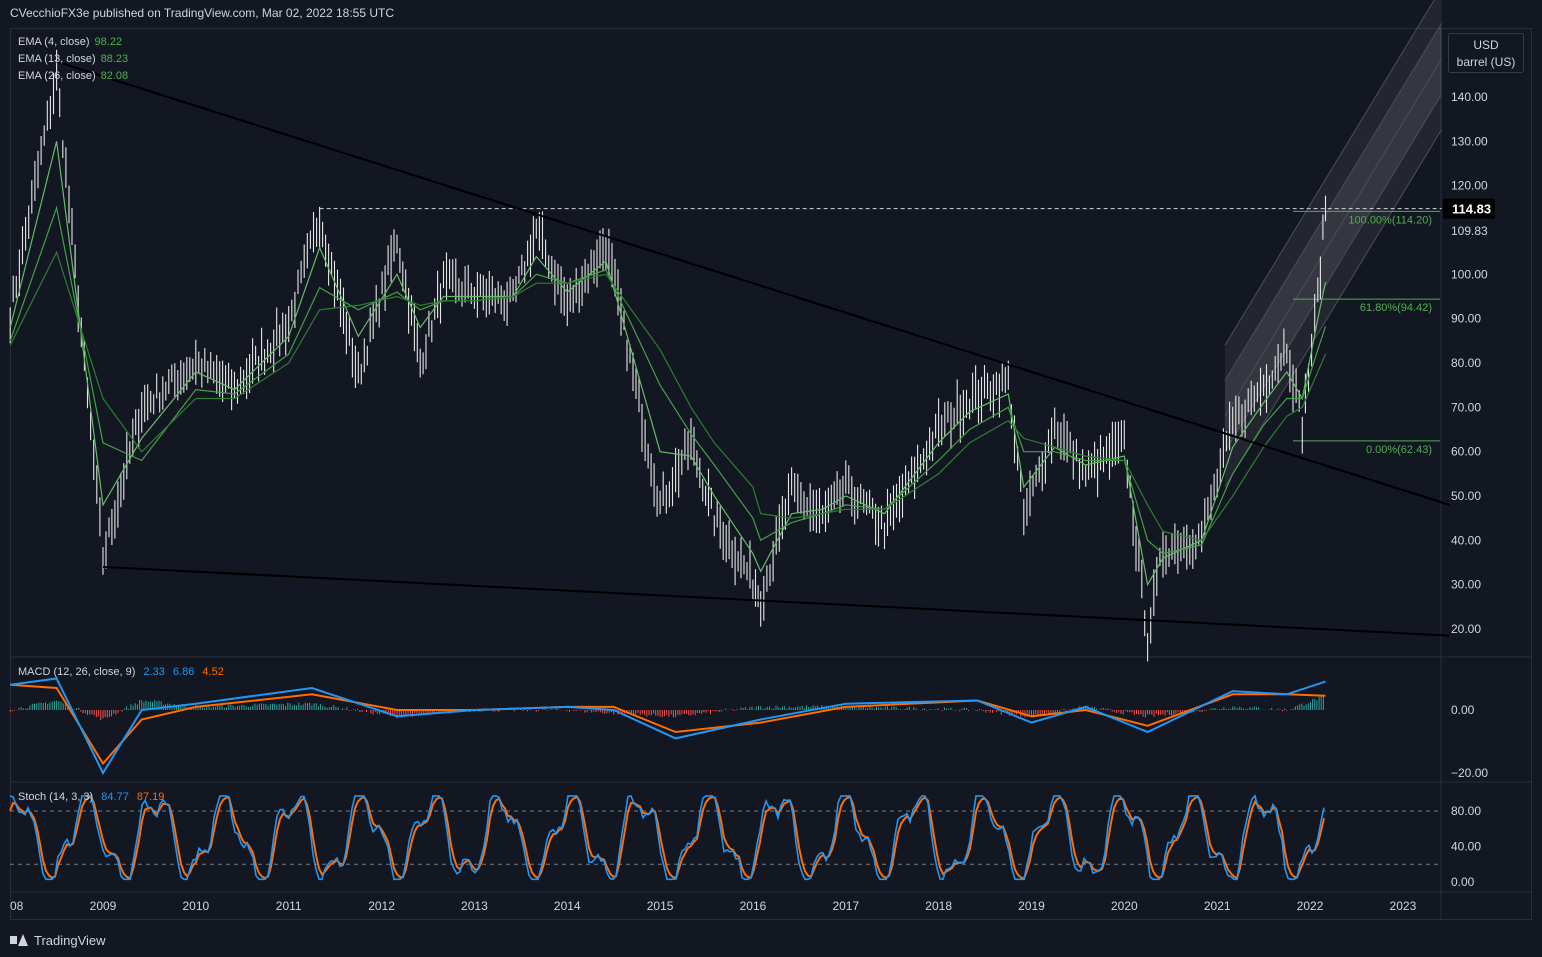  What do you see at coordinates (91, 797) in the screenshot?
I see `stoch-legend: Stoch (14, 3, 3) 84.77 87.19` at bounding box center [91, 797].